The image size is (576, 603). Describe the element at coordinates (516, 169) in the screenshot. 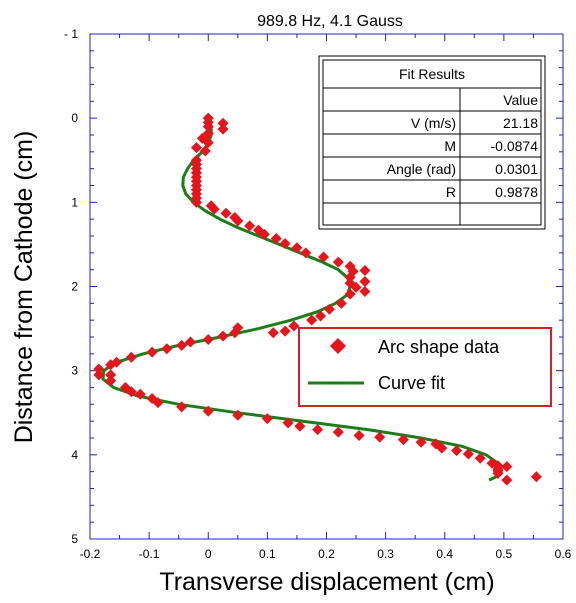

I see `fit-table-value-angle: 0.0301` at that location.